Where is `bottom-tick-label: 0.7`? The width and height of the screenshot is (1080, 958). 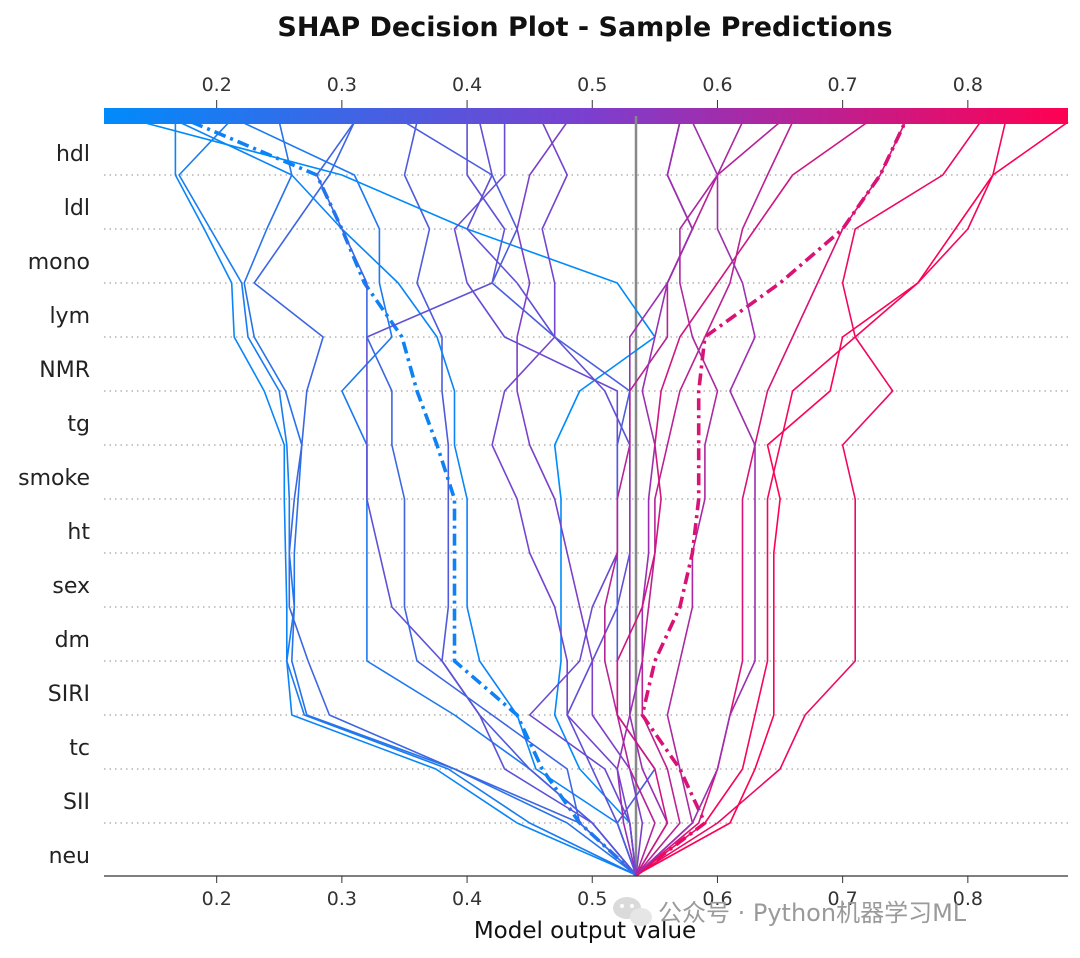
bottom-tick-label: 0.7 is located at coordinates (843, 899).